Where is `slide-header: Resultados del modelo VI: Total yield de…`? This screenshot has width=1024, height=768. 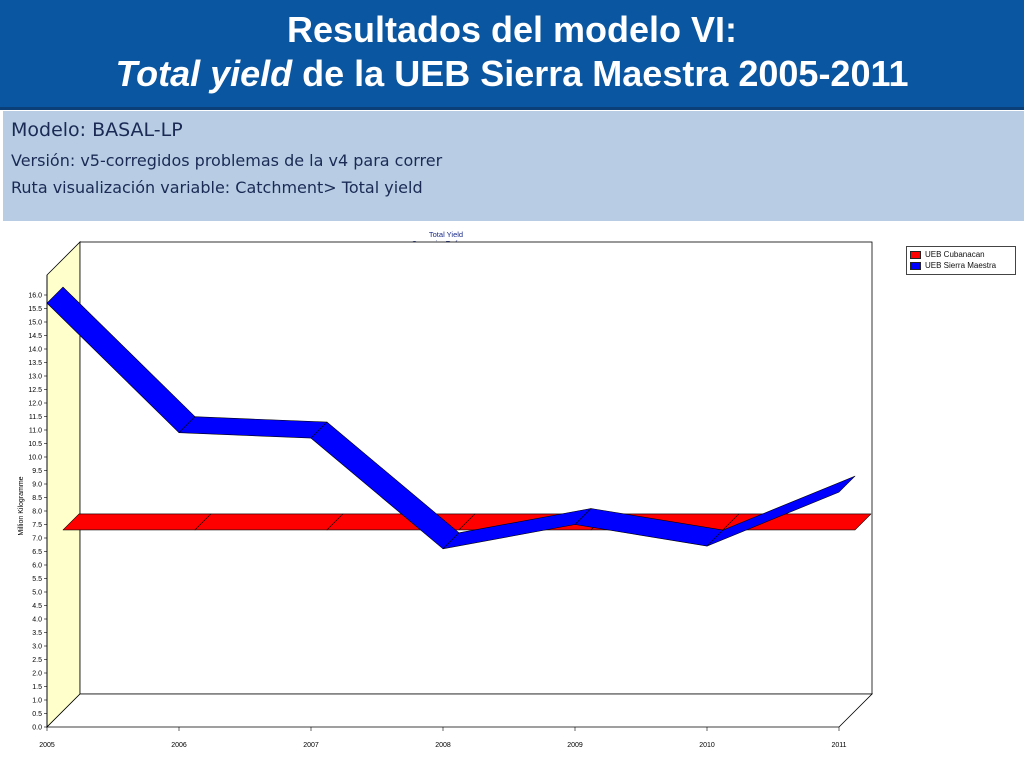
slide-header: Resultados del modelo VI: Total yield de… is located at coordinates (512, 55).